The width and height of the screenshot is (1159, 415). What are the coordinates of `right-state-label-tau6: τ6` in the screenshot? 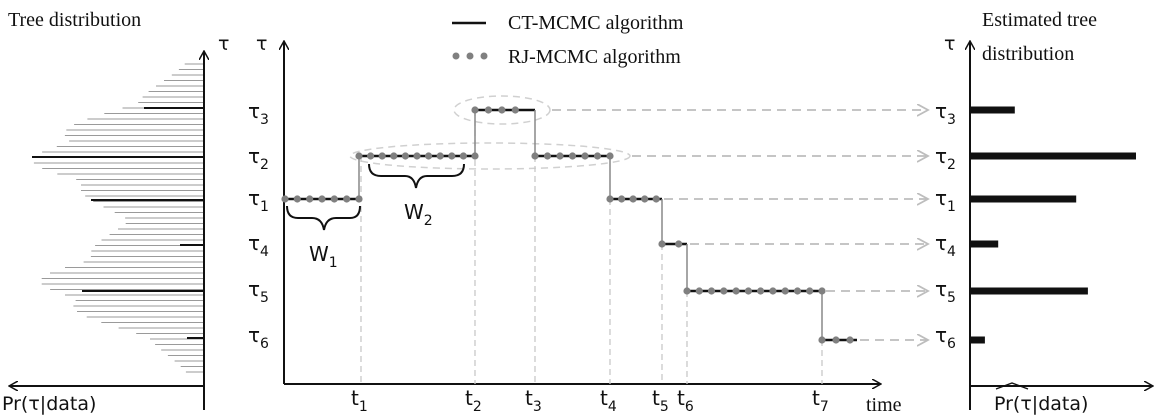 It's located at (945, 337).